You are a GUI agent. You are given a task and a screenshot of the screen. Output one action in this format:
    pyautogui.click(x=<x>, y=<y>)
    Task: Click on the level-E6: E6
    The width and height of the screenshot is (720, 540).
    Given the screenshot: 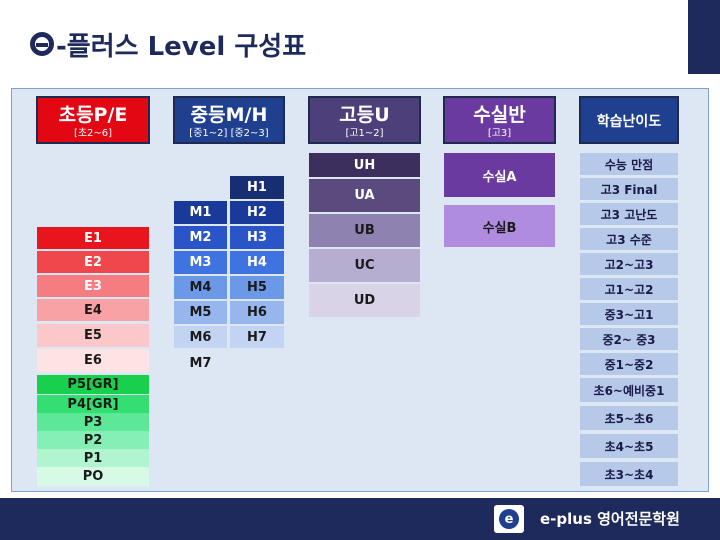 What is the action you would take?
    pyautogui.click(x=93, y=360)
    